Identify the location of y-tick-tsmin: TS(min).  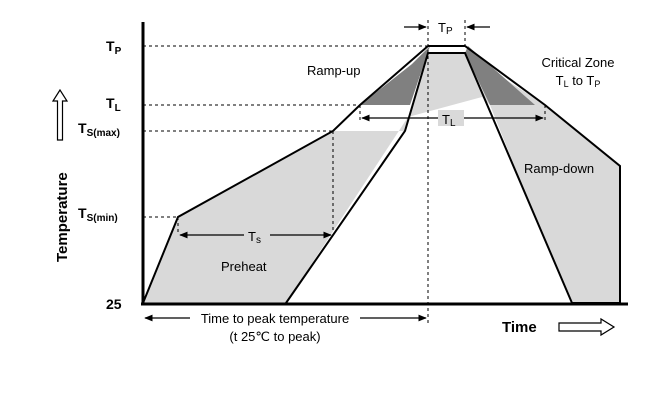
(98, 214).